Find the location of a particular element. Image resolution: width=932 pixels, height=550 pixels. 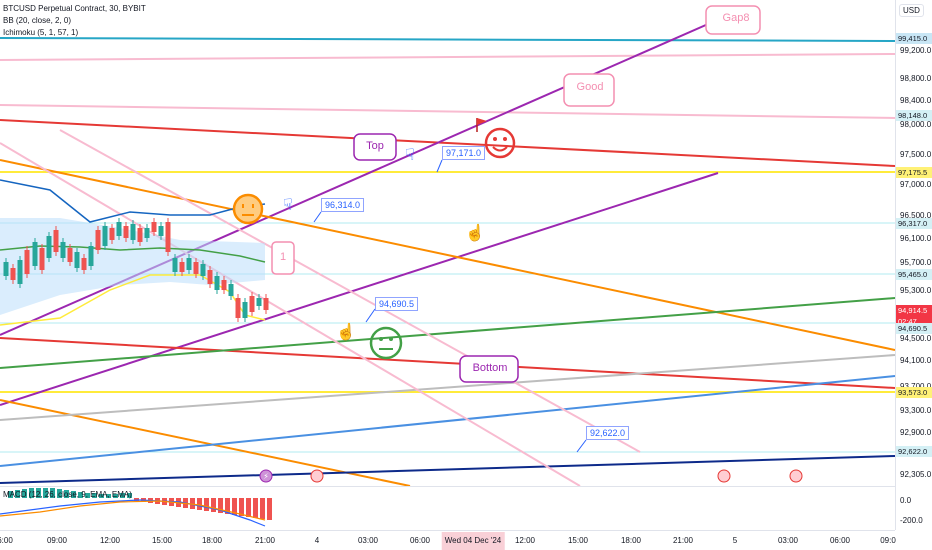

price-level-label: 92,622.0 is located at coordinates (914, 451).